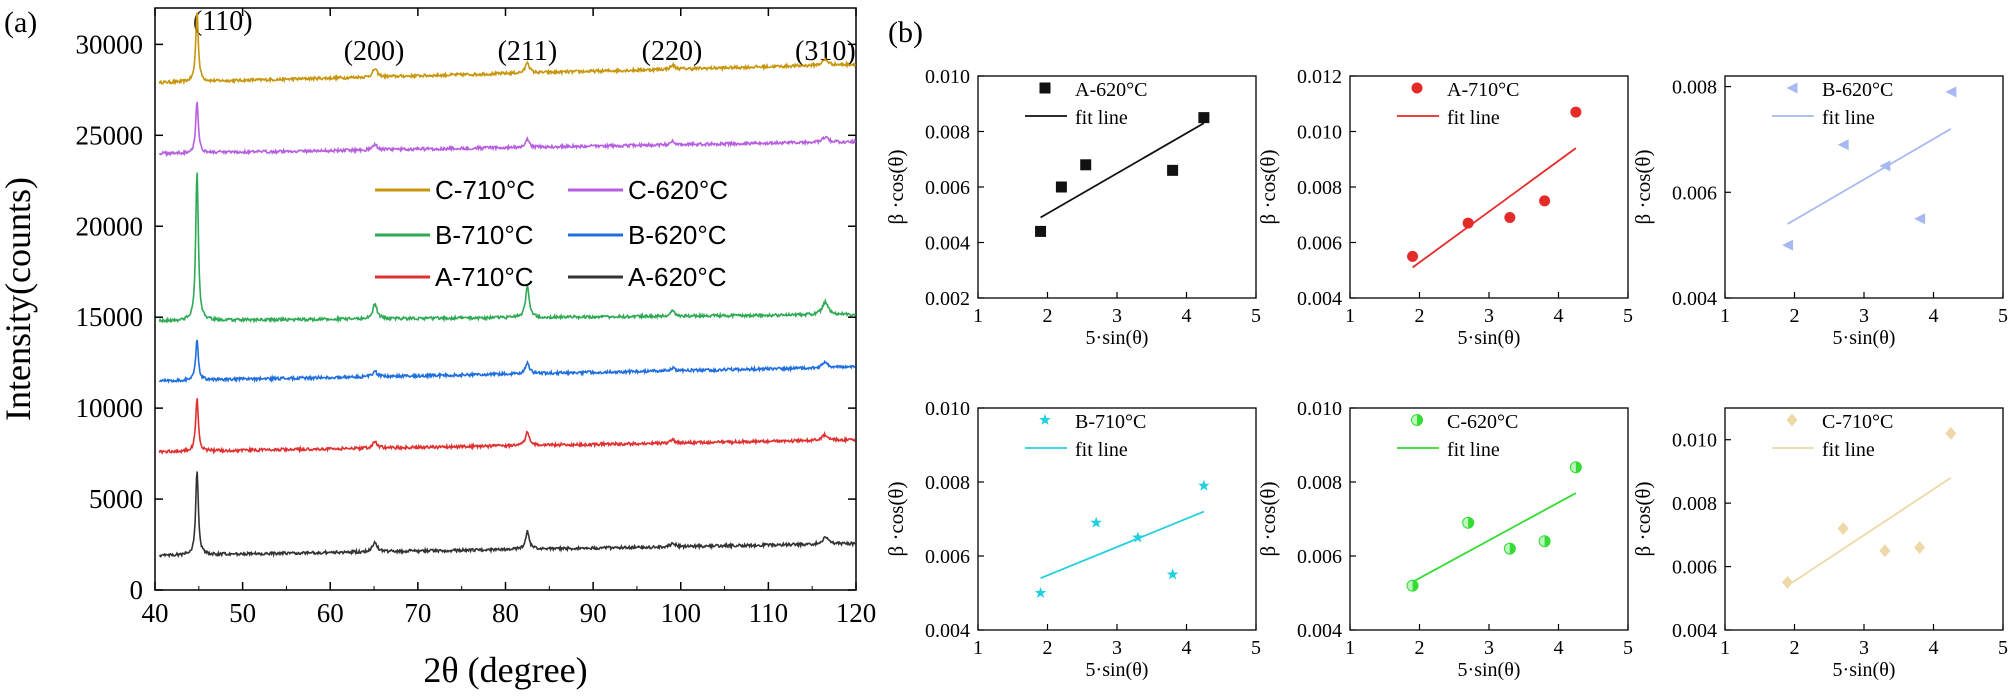 This screenshot has width=2008, height=696. I want to click on xrd-legend-label: B-710°C, so click(484, 235).